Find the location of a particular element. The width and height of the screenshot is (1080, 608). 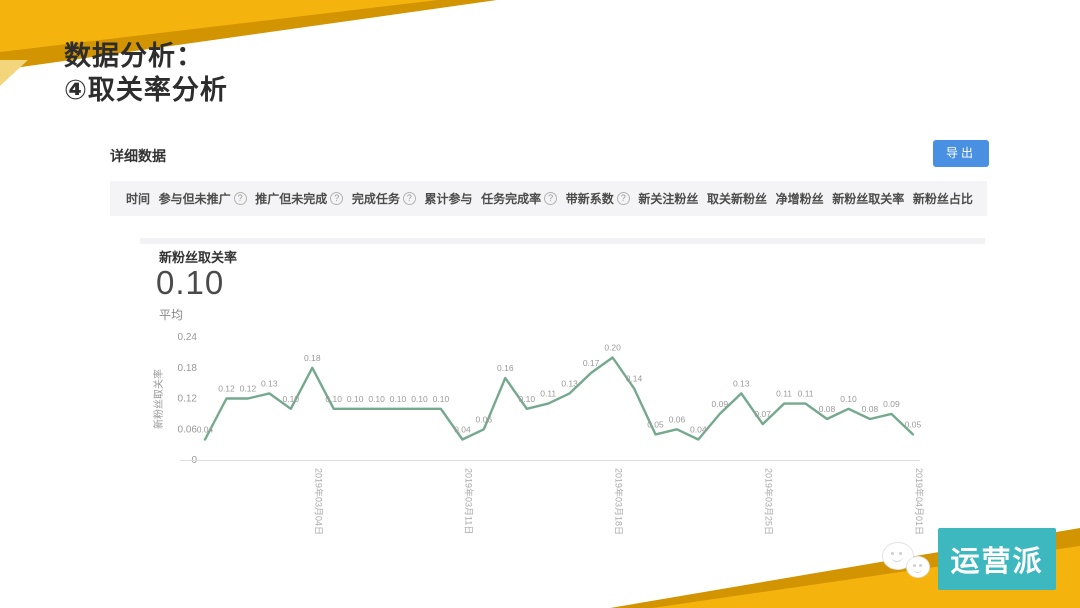

export-button: 导出 is located at coordinates (961, 153).